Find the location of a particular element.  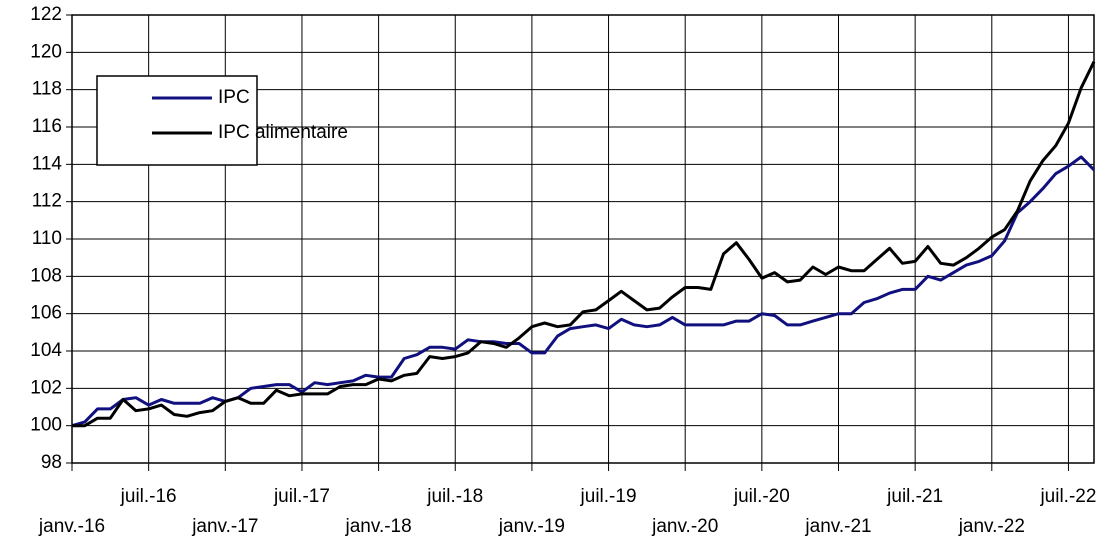

x-tick-label: juil.-22 is located at coordinates (1067, 496).